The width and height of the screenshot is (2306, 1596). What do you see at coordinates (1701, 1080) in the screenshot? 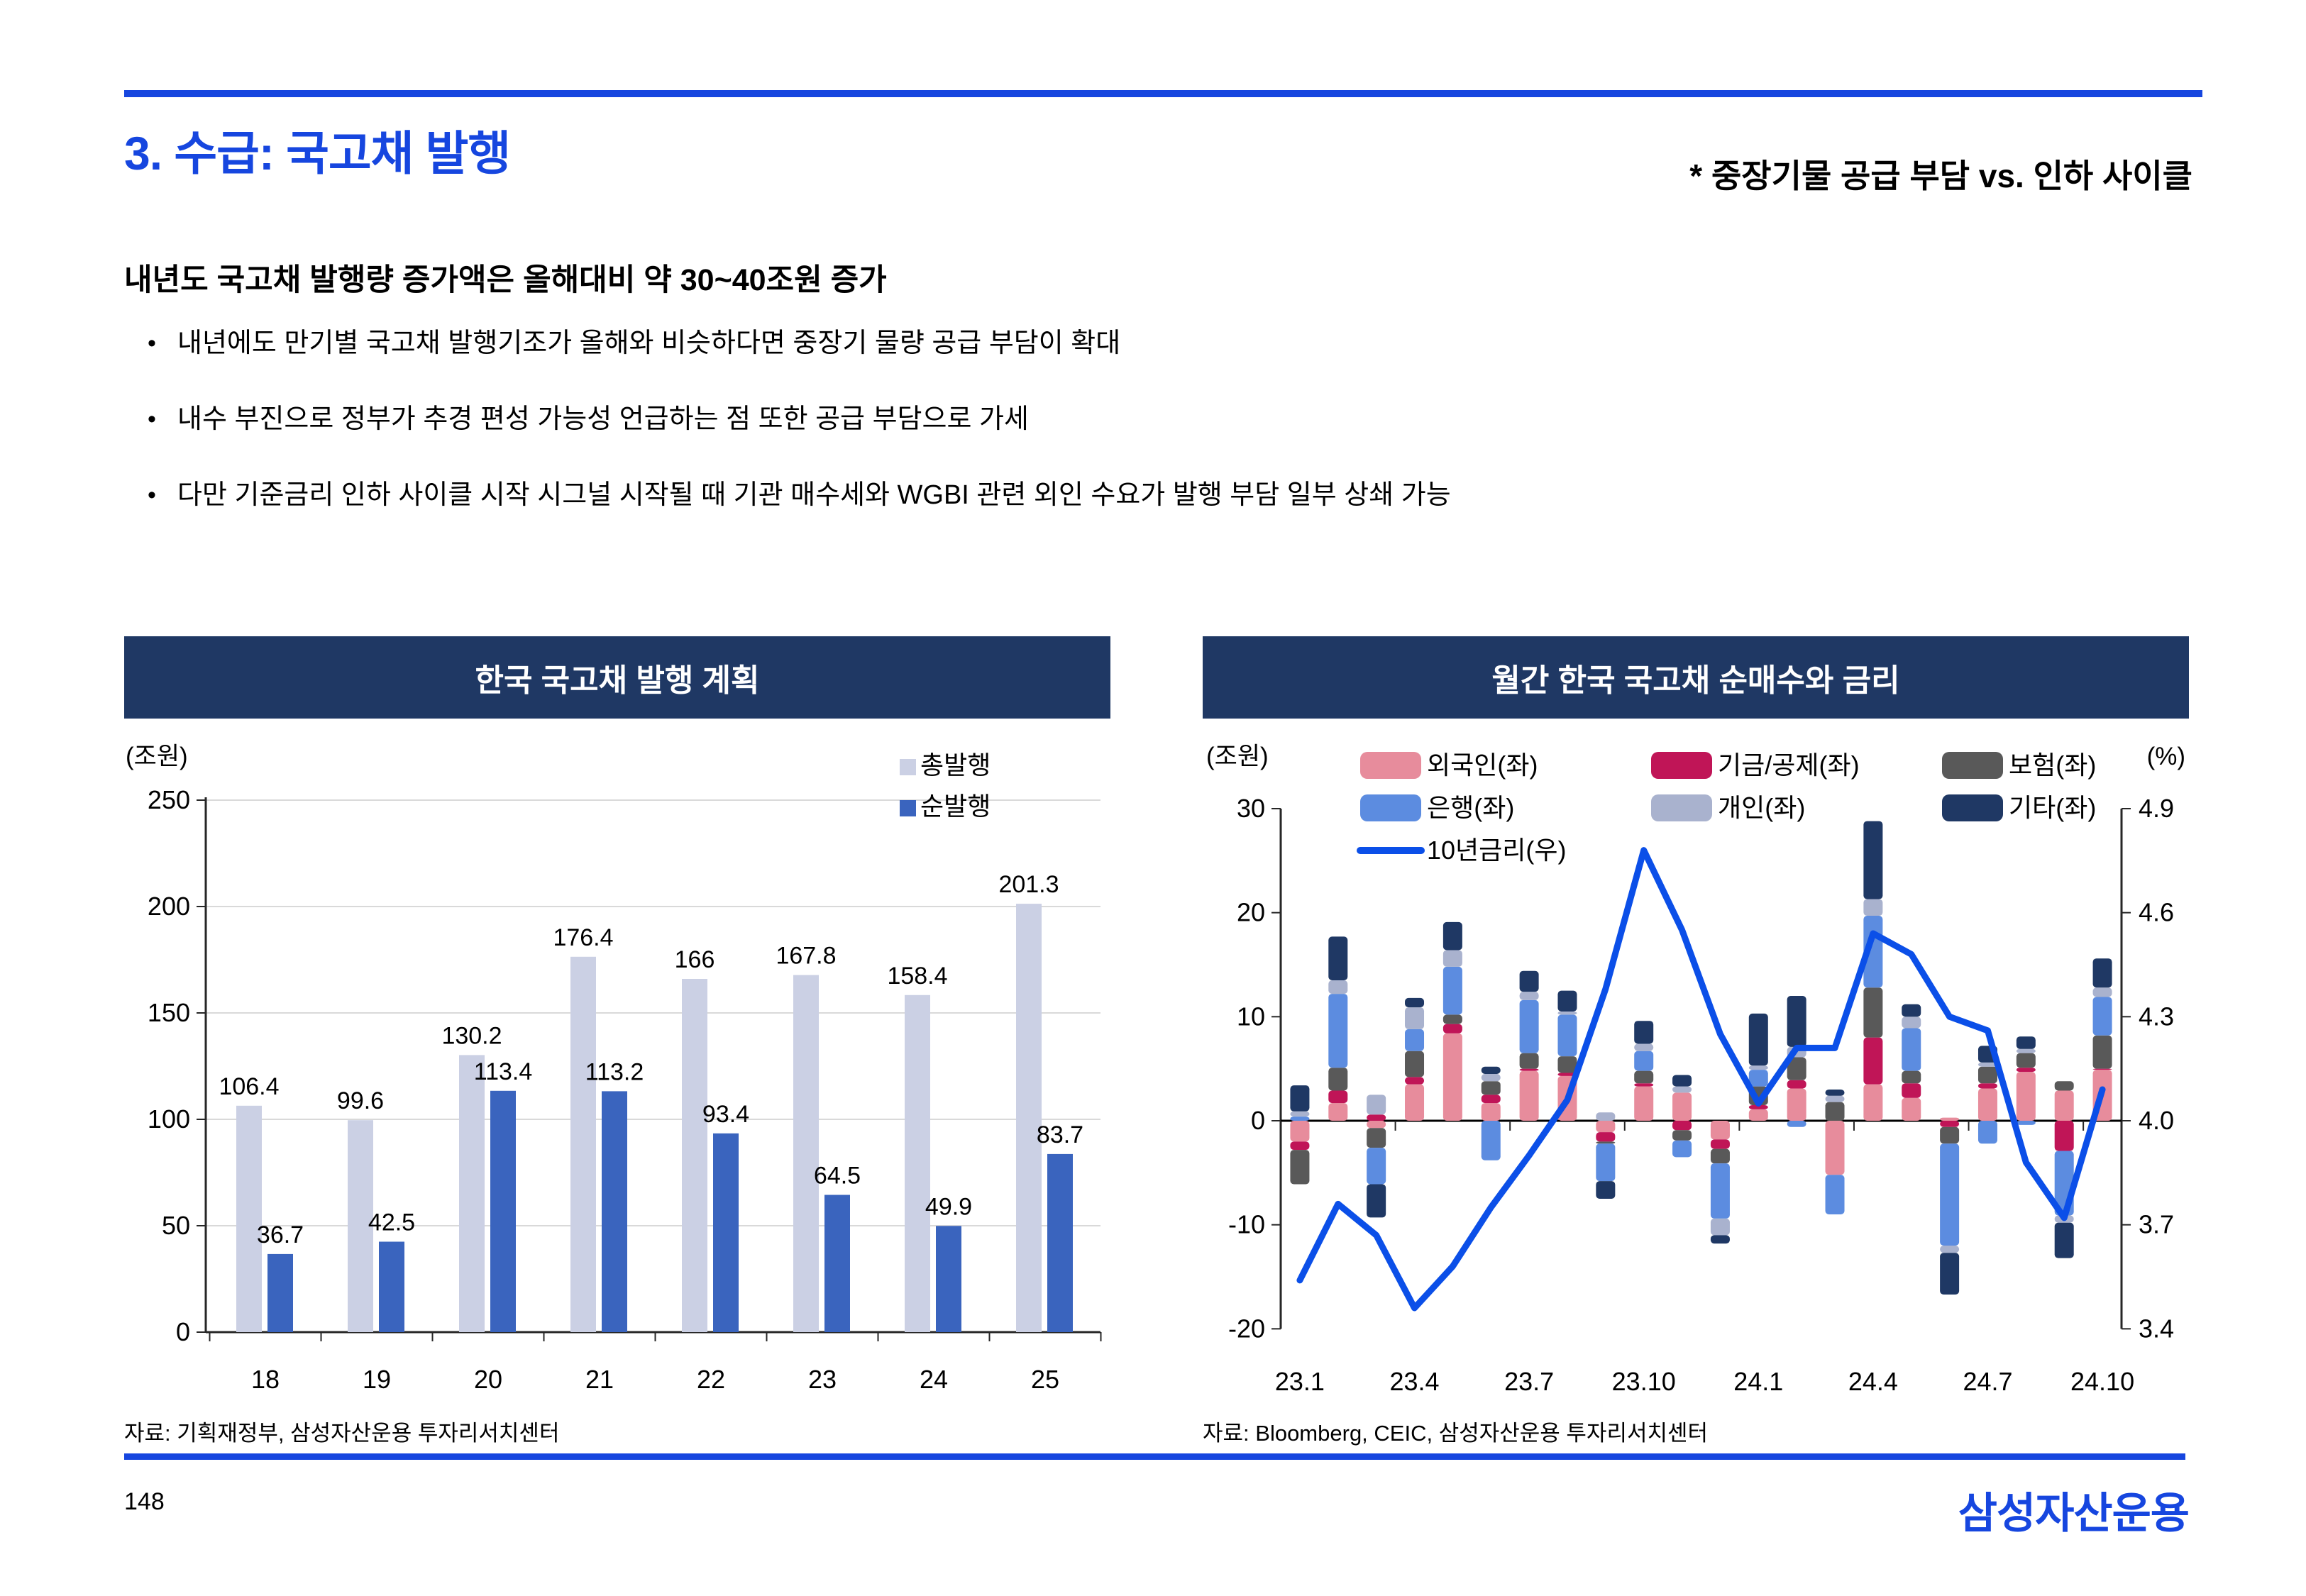
I see `yield-line` at bounding box center [1701, 1080].